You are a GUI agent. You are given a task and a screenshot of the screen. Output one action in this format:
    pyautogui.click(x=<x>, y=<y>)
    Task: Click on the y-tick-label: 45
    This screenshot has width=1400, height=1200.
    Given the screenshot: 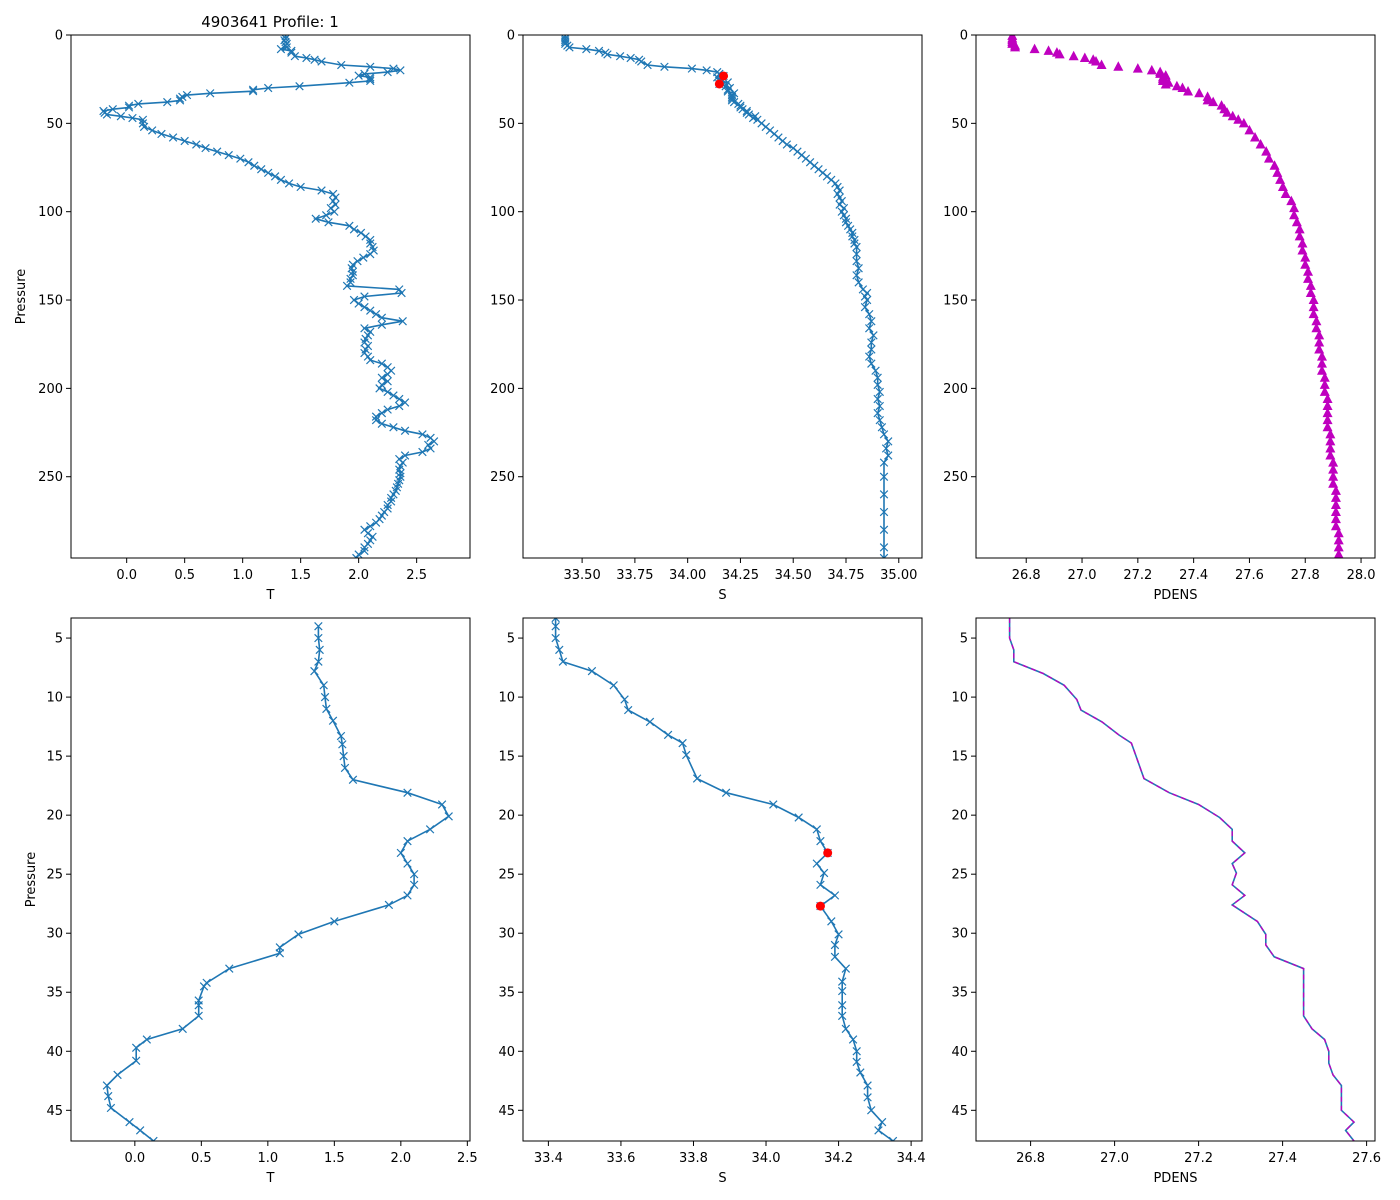 What is the action you would take?
    pyautogui.click(x=959, y=1111)
    